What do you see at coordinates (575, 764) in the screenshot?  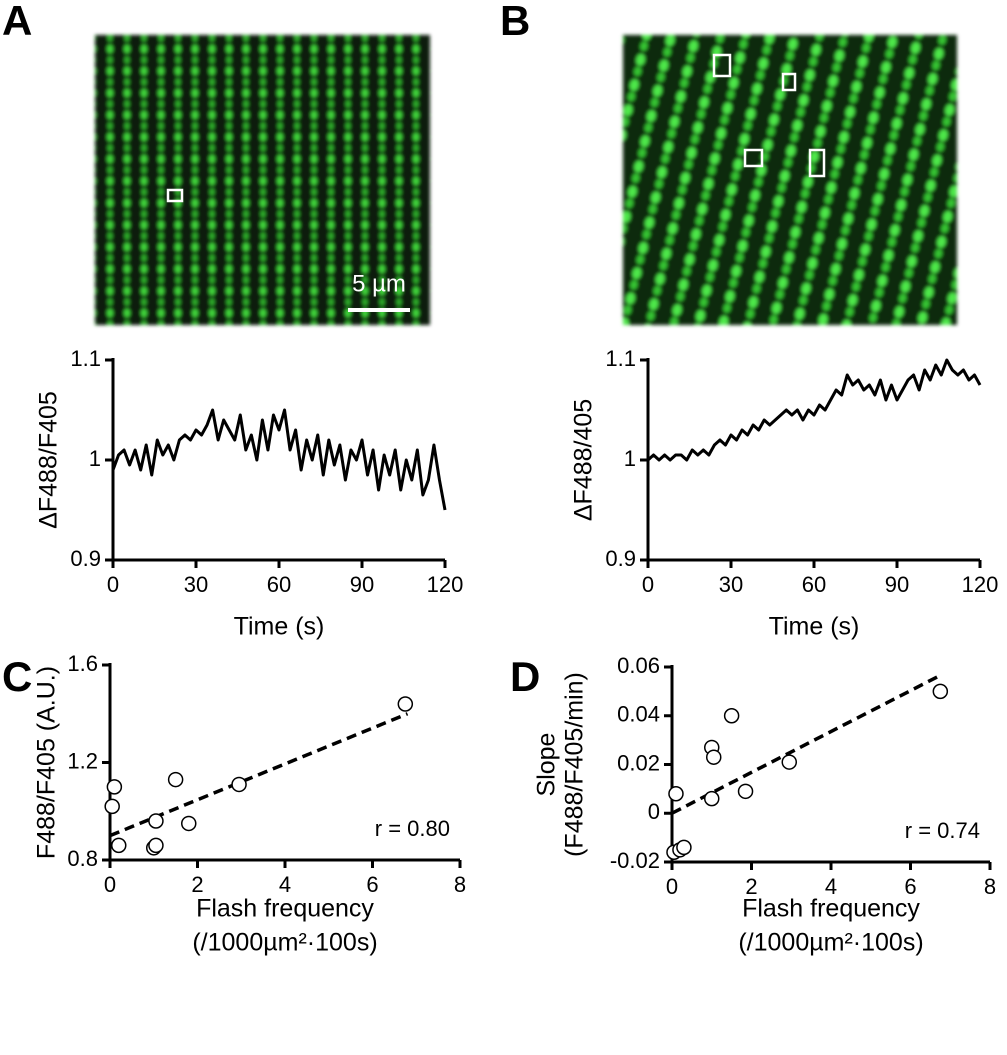 I see `y-axis-label: (F488/F405/min)` at bounding box center [575, 764].